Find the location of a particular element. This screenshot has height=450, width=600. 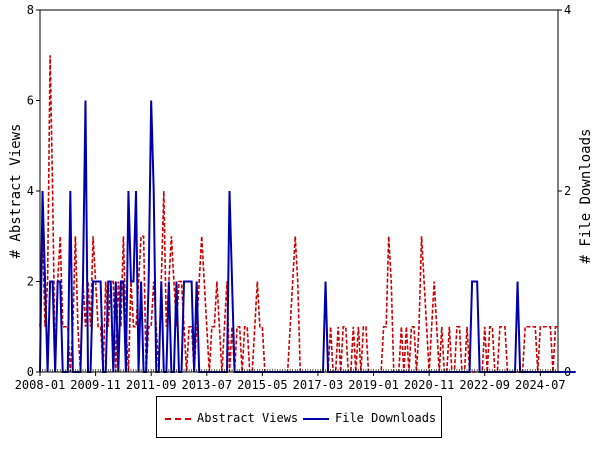

legend: Abstract Views File Downloads is located at coordinates (299, 417).